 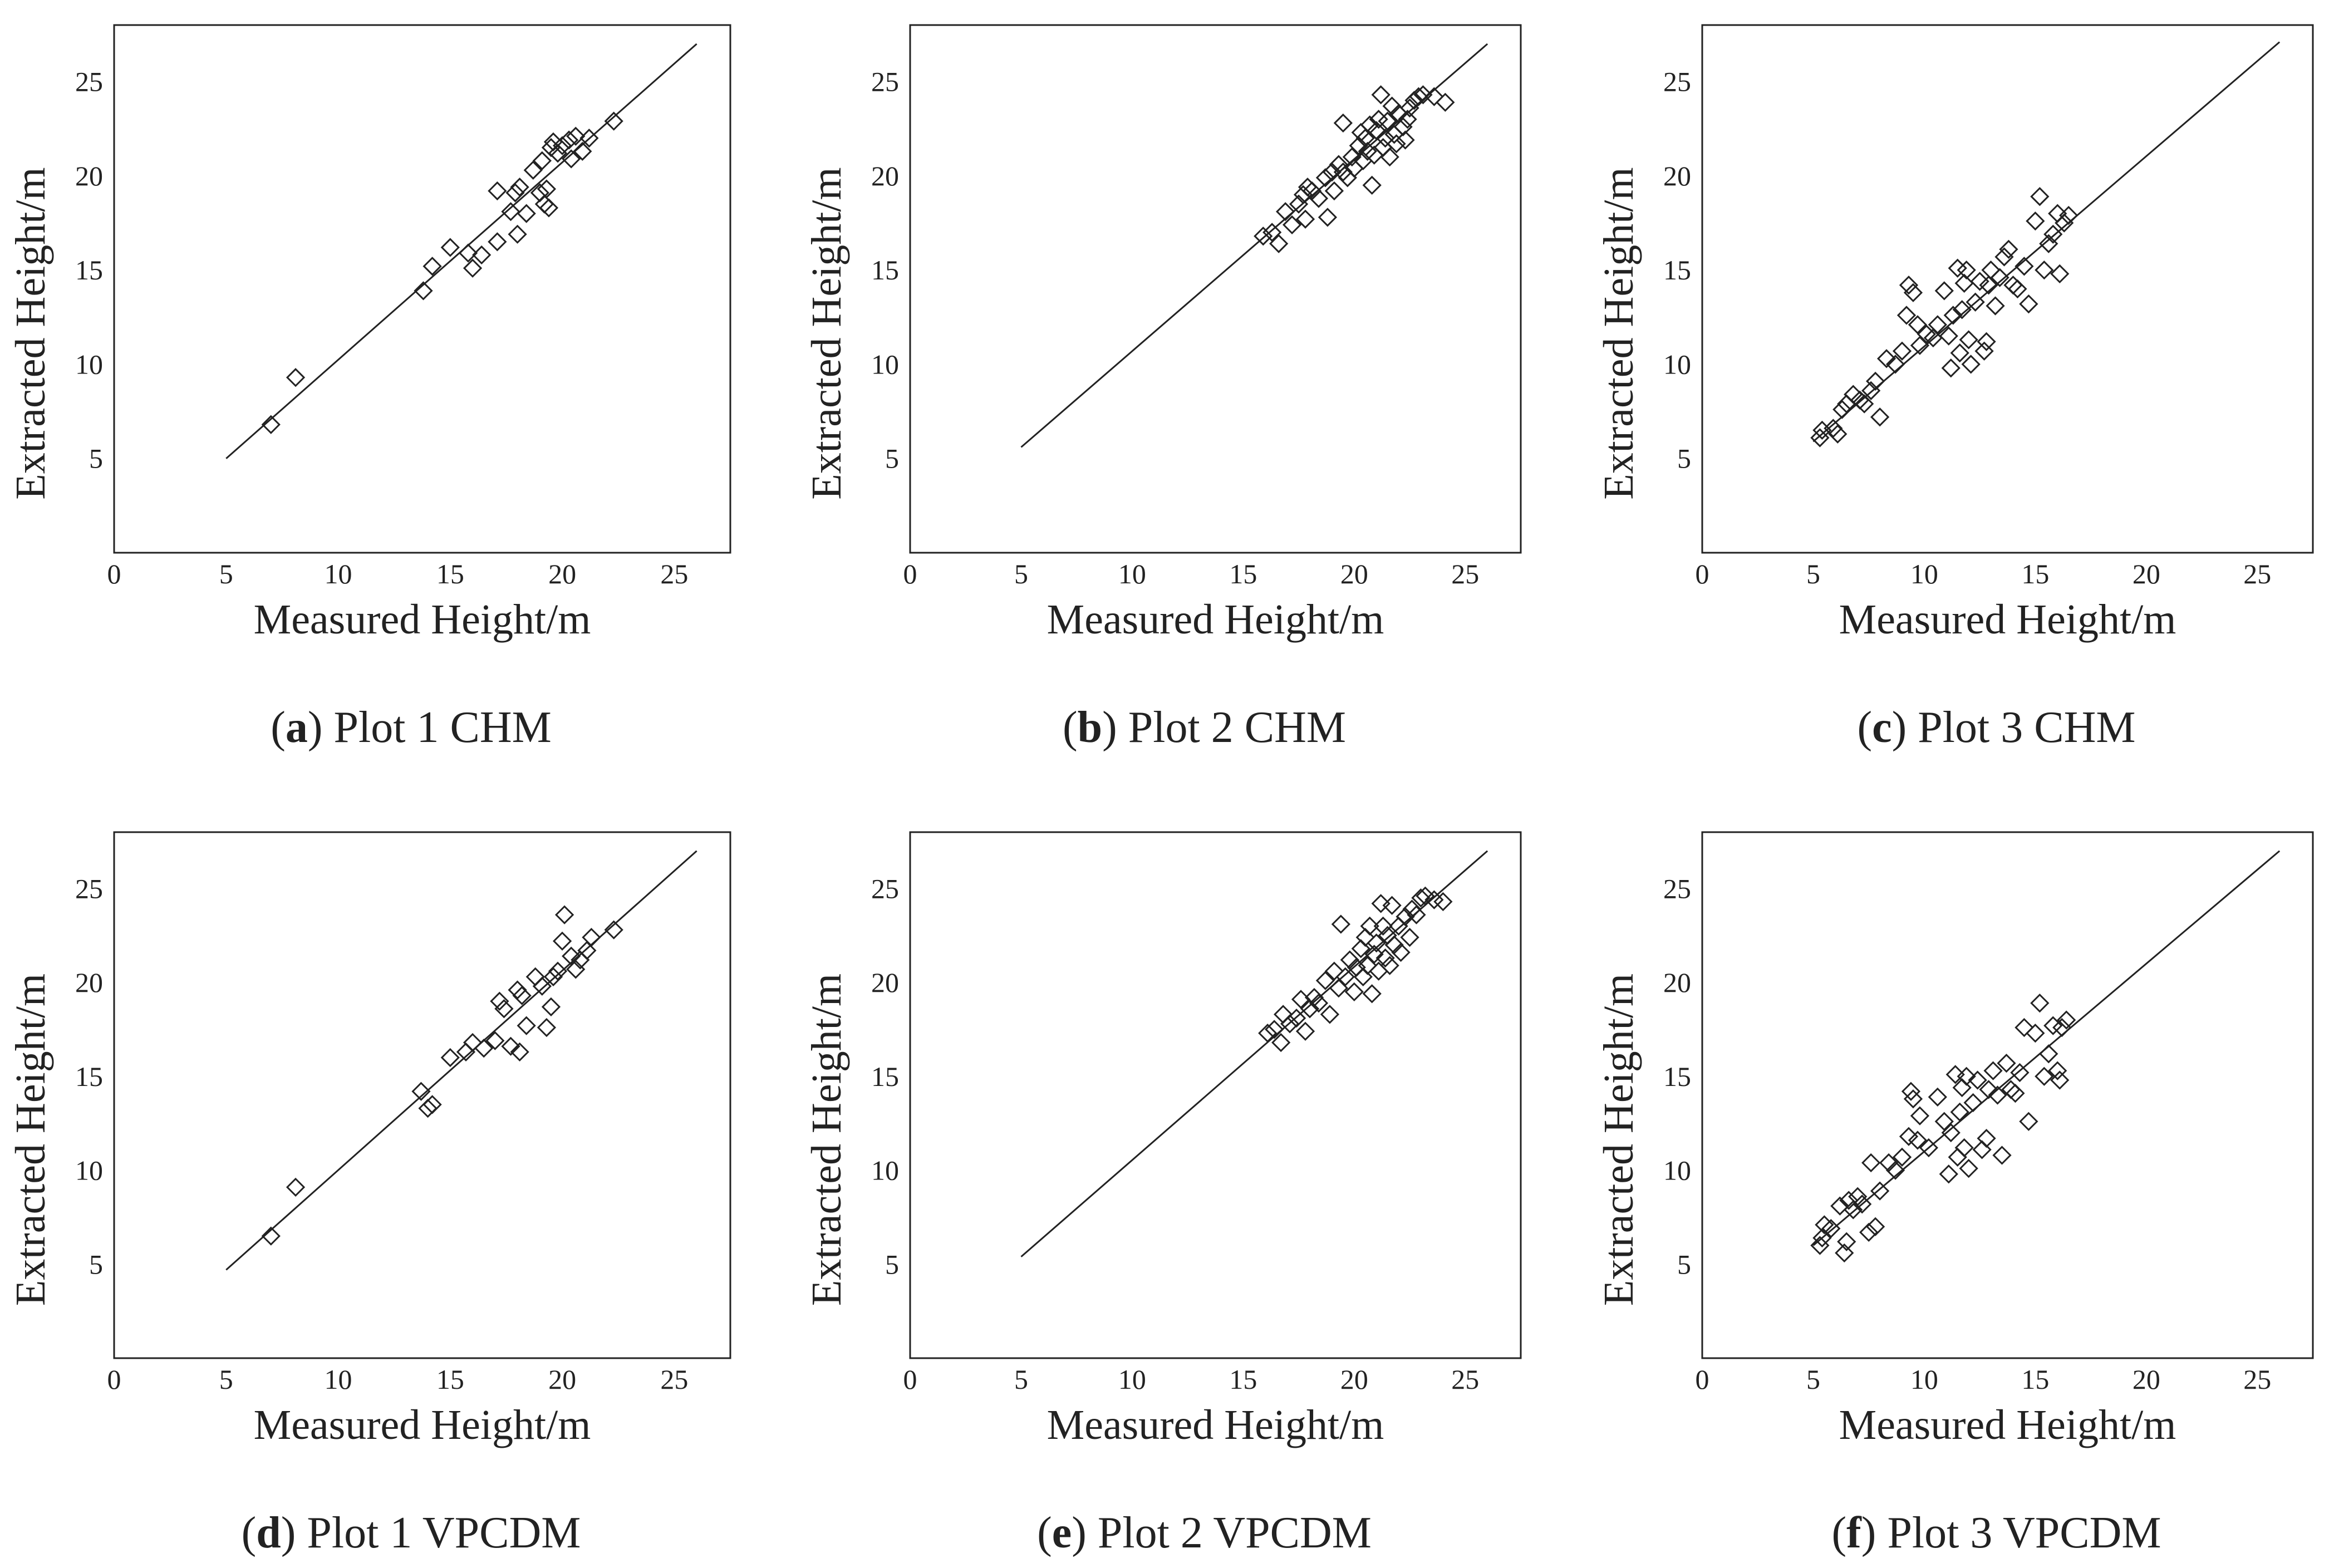 I want to click on y-tick-label: 25, so click(x=885, y=81).